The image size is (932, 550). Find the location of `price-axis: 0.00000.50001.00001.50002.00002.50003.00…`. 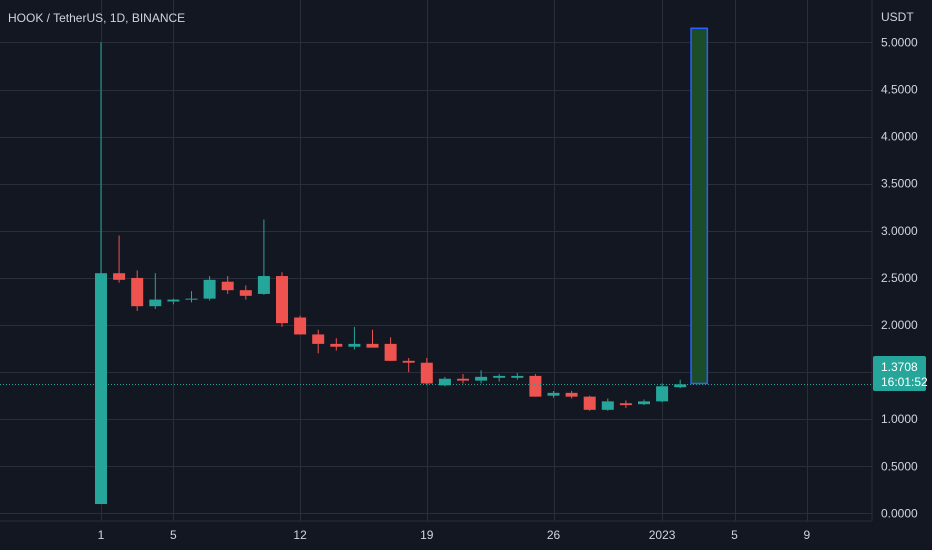

price-axis: 0.00000.50001.00001.50002.00002.50003.00… is located at coordinates (899, 277).